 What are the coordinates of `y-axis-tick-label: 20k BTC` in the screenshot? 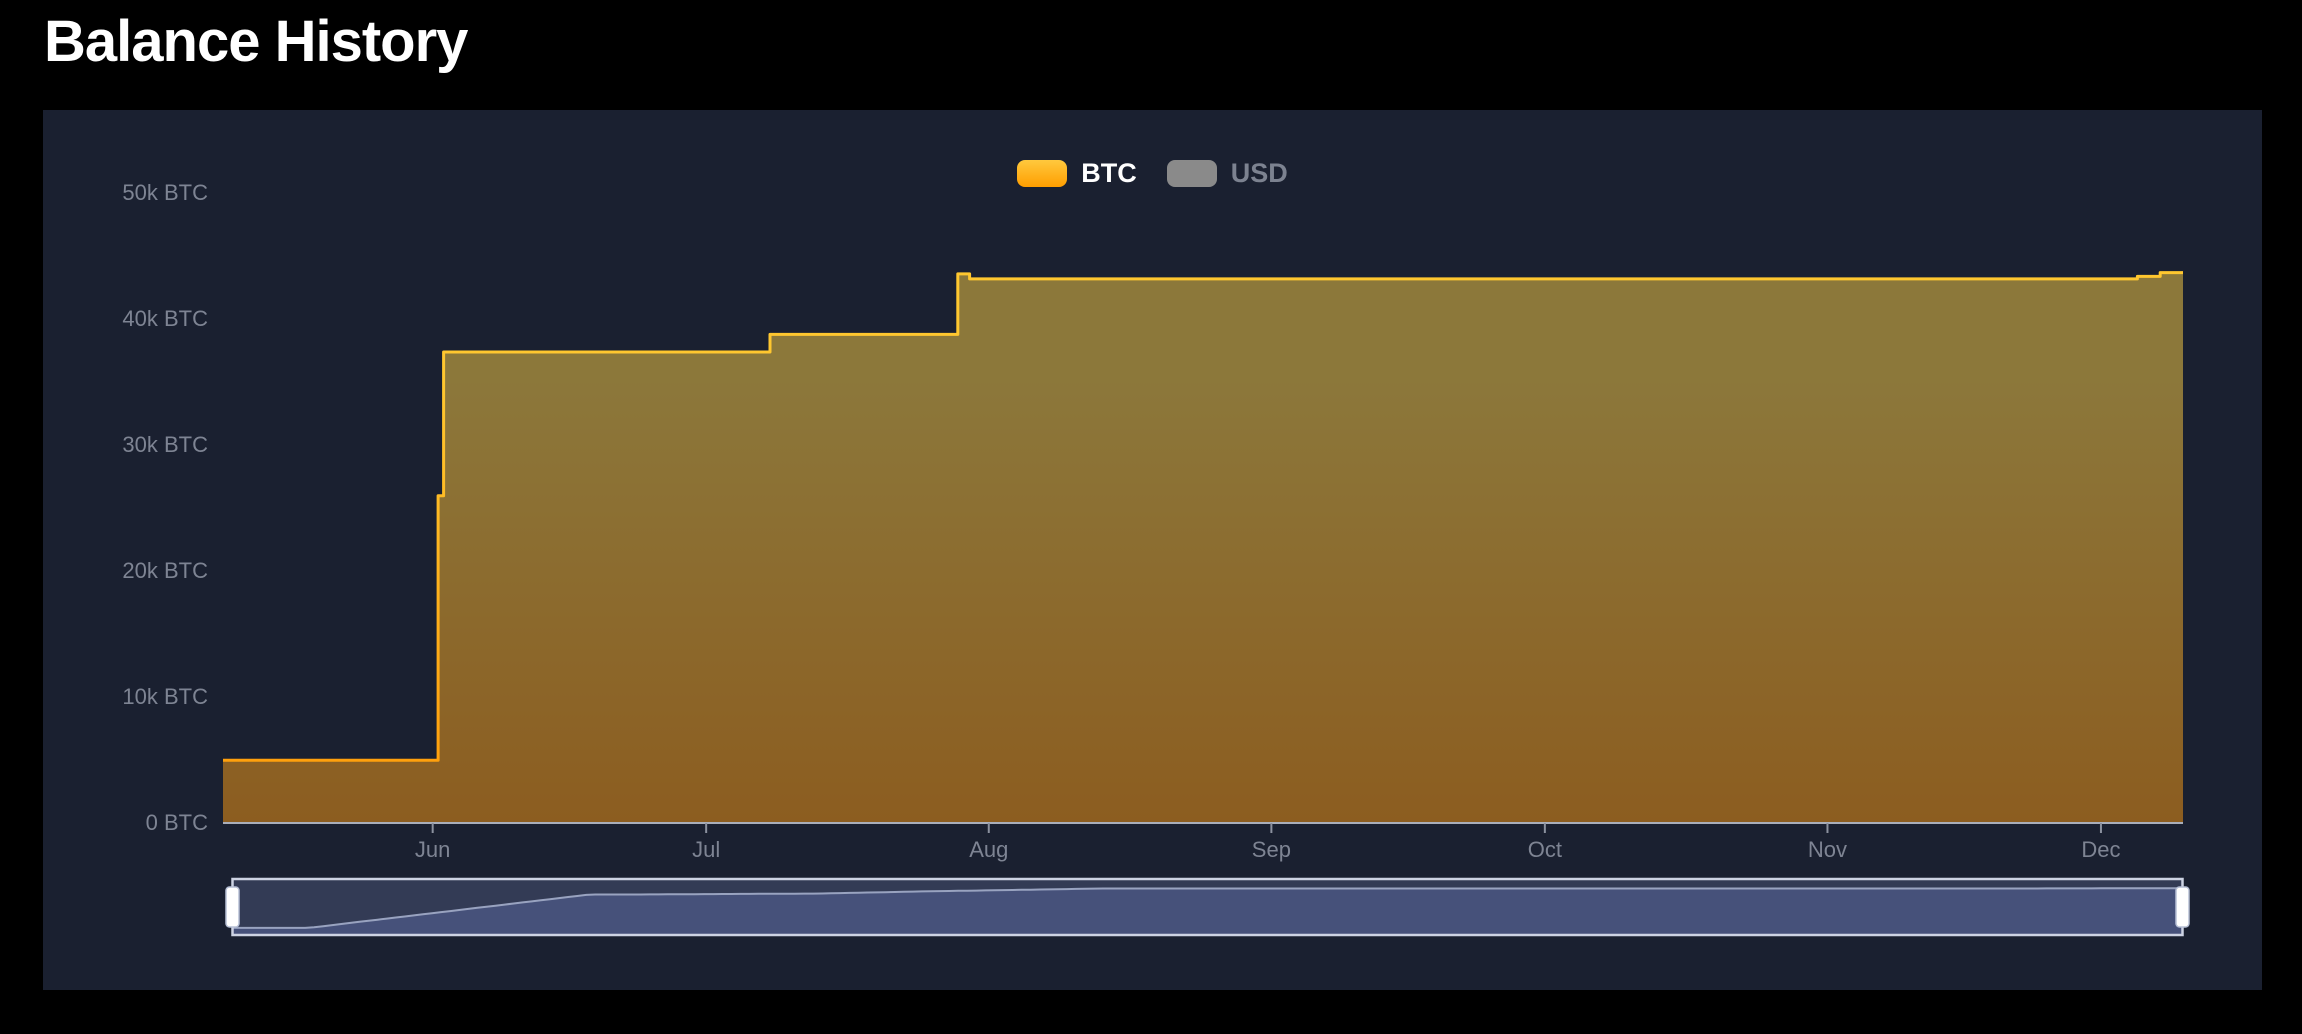 It's located at (165, 570).